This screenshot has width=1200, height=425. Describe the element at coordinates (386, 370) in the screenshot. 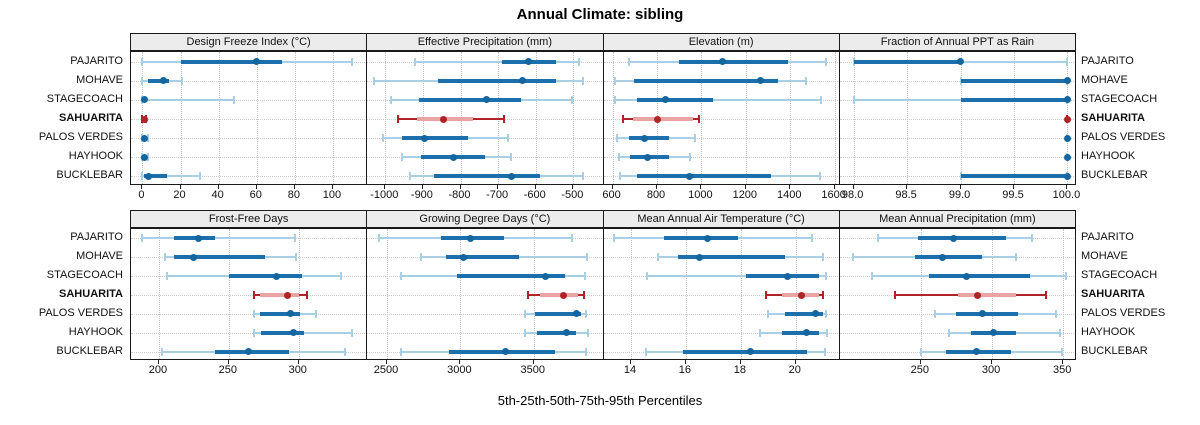

I see `axis-tick-label: 2500` at that location.